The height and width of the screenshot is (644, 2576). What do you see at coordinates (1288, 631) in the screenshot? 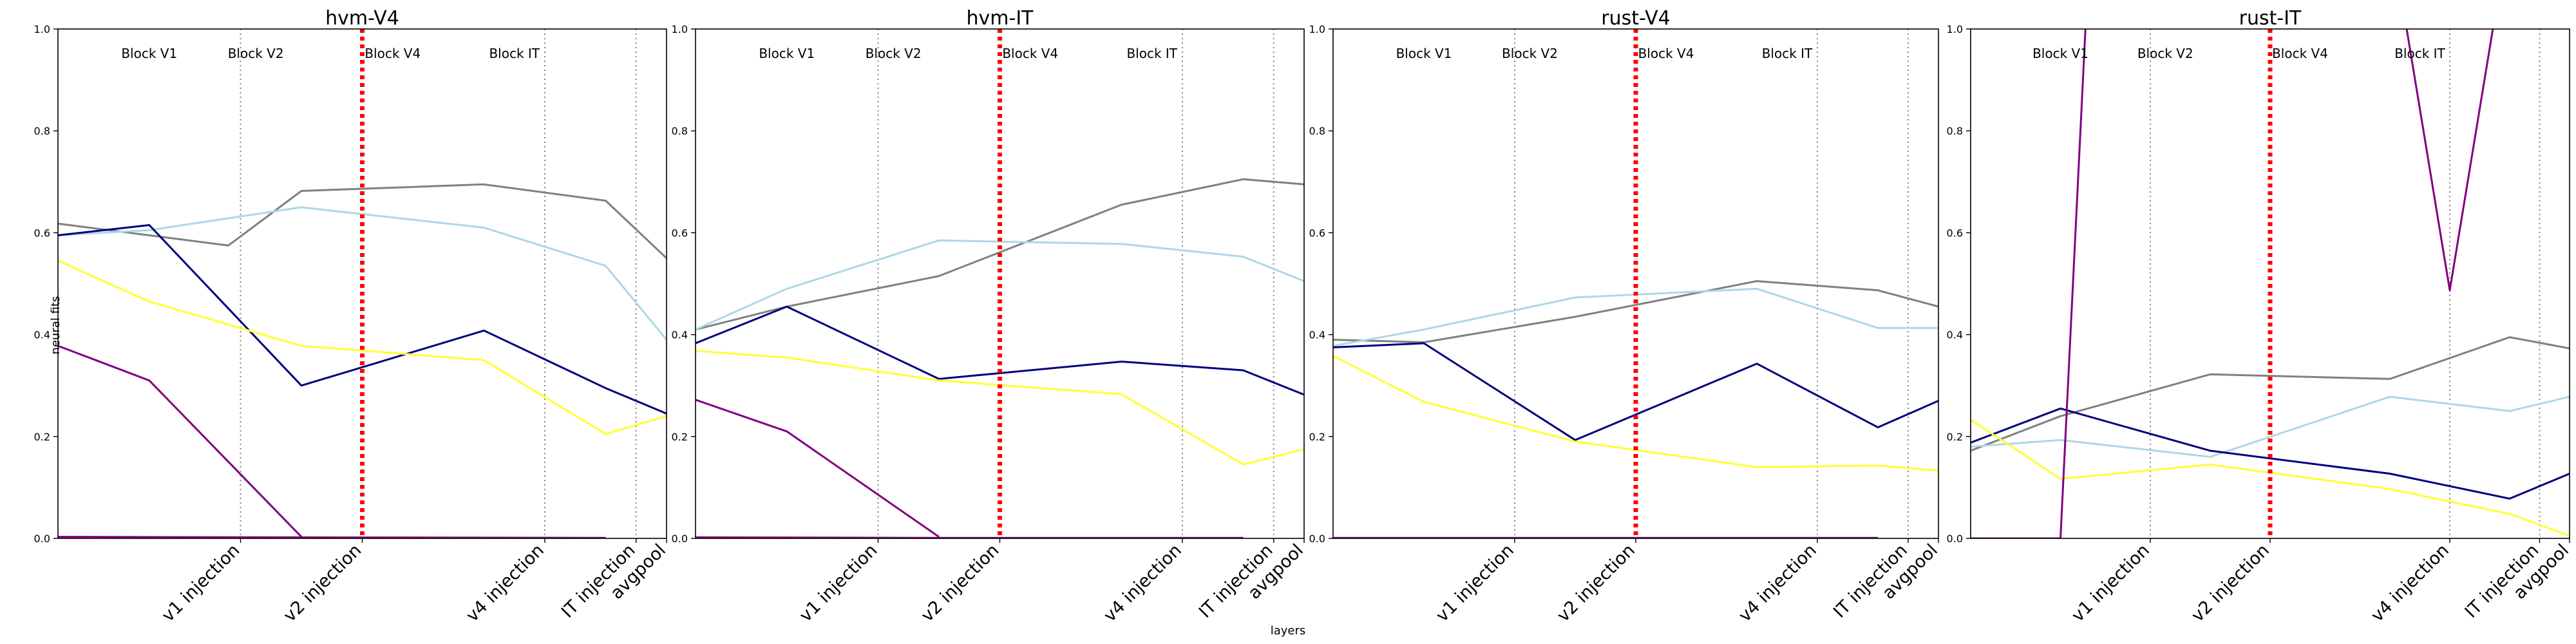
I see `figure-xlabel: layers` at bounding box center [1288, 631].